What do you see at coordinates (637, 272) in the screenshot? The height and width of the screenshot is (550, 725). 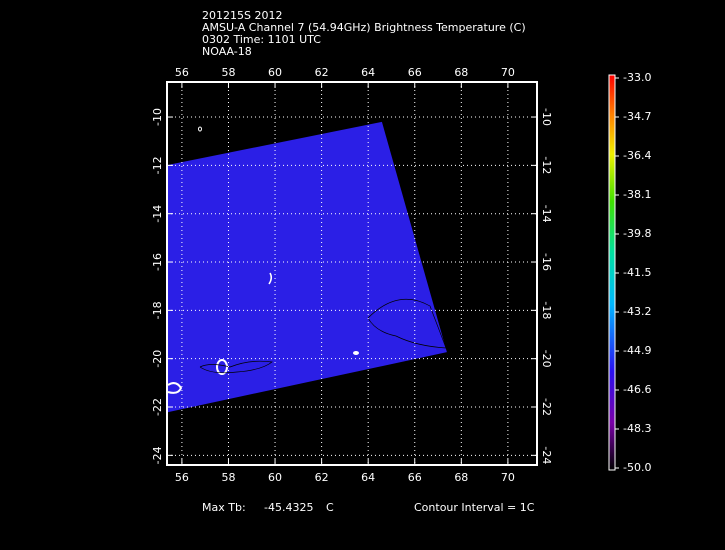 I see `colorbar-label: -41.5` at bounding box center [637, 272].